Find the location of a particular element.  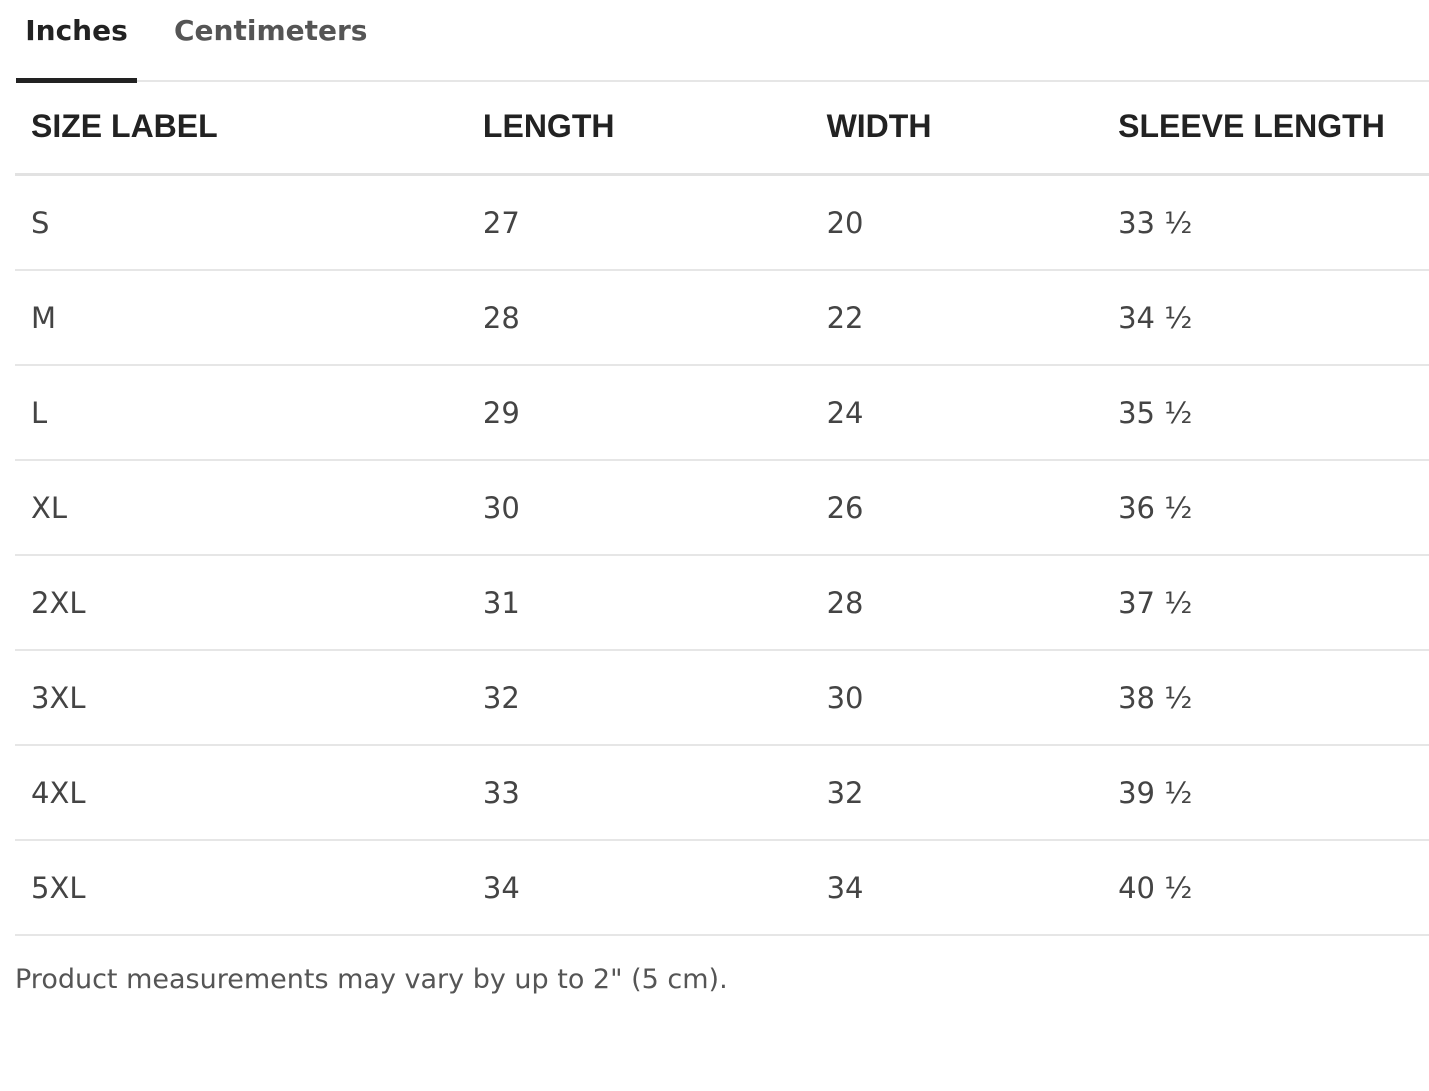

size-row: S 27 20 33 ½ is located at coordinates (722, 222).